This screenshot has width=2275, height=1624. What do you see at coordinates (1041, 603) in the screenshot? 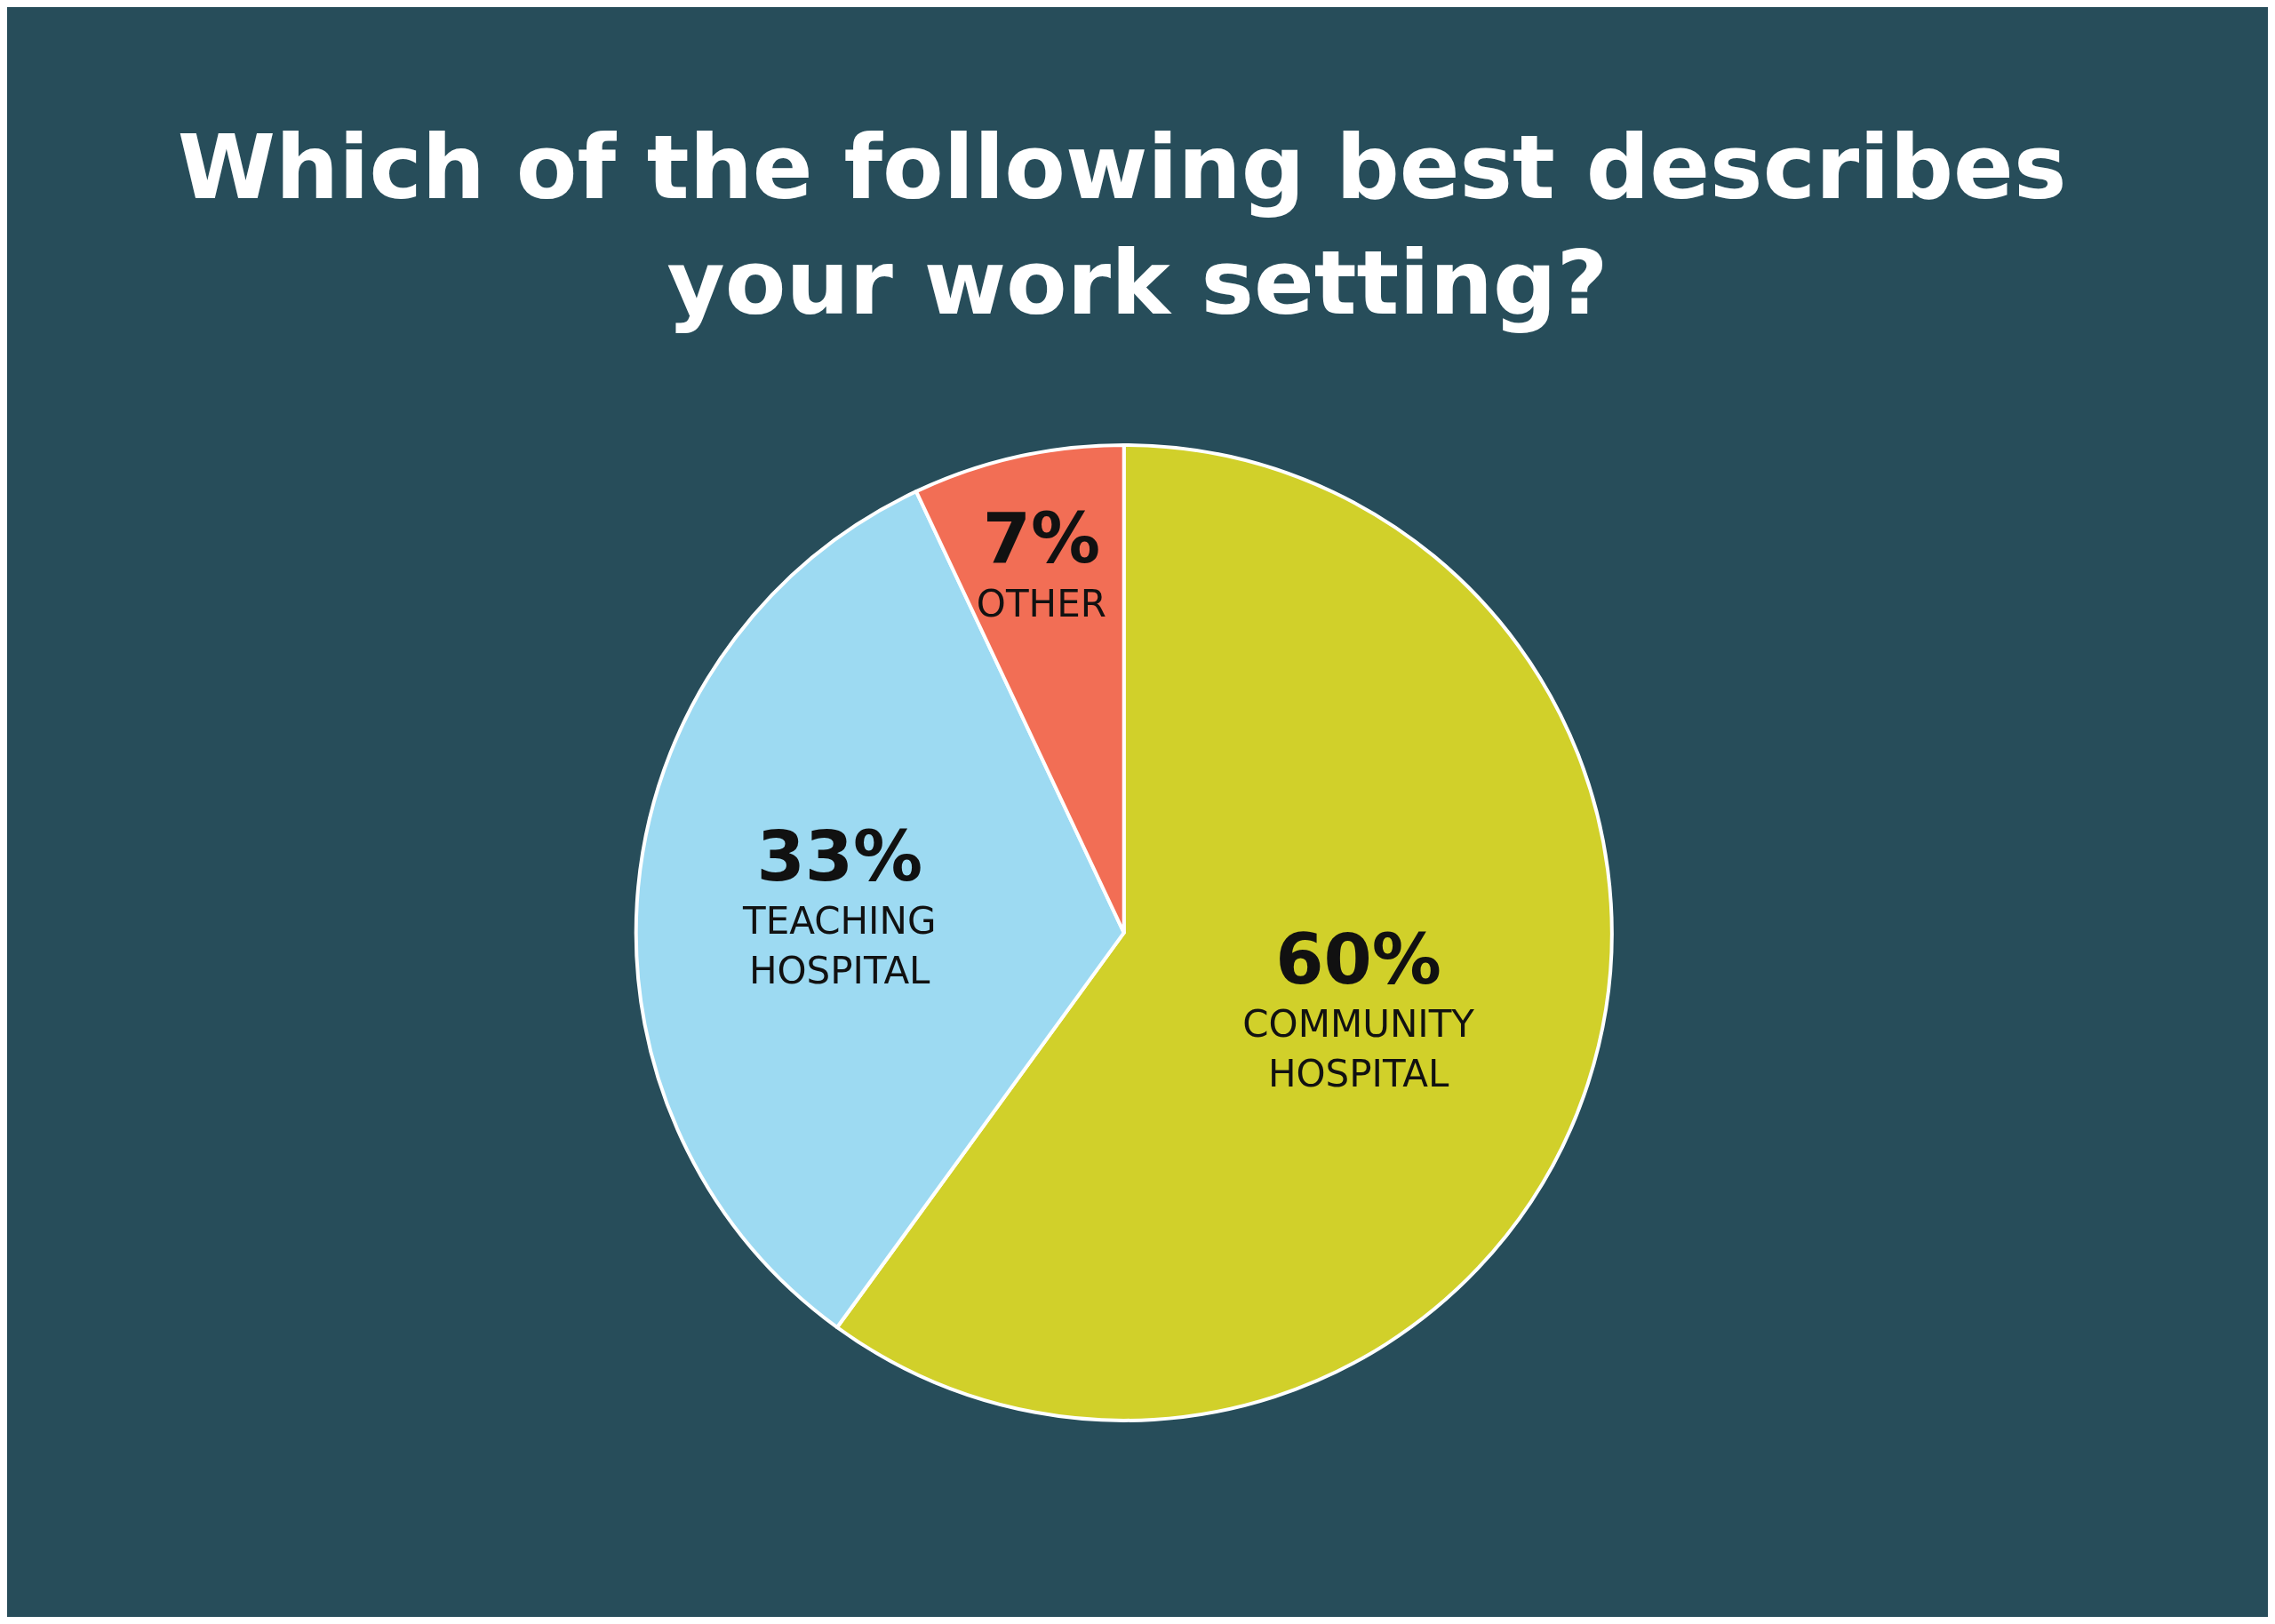
I see `slice-label: OTHER` at bounding box center [1041, 603].